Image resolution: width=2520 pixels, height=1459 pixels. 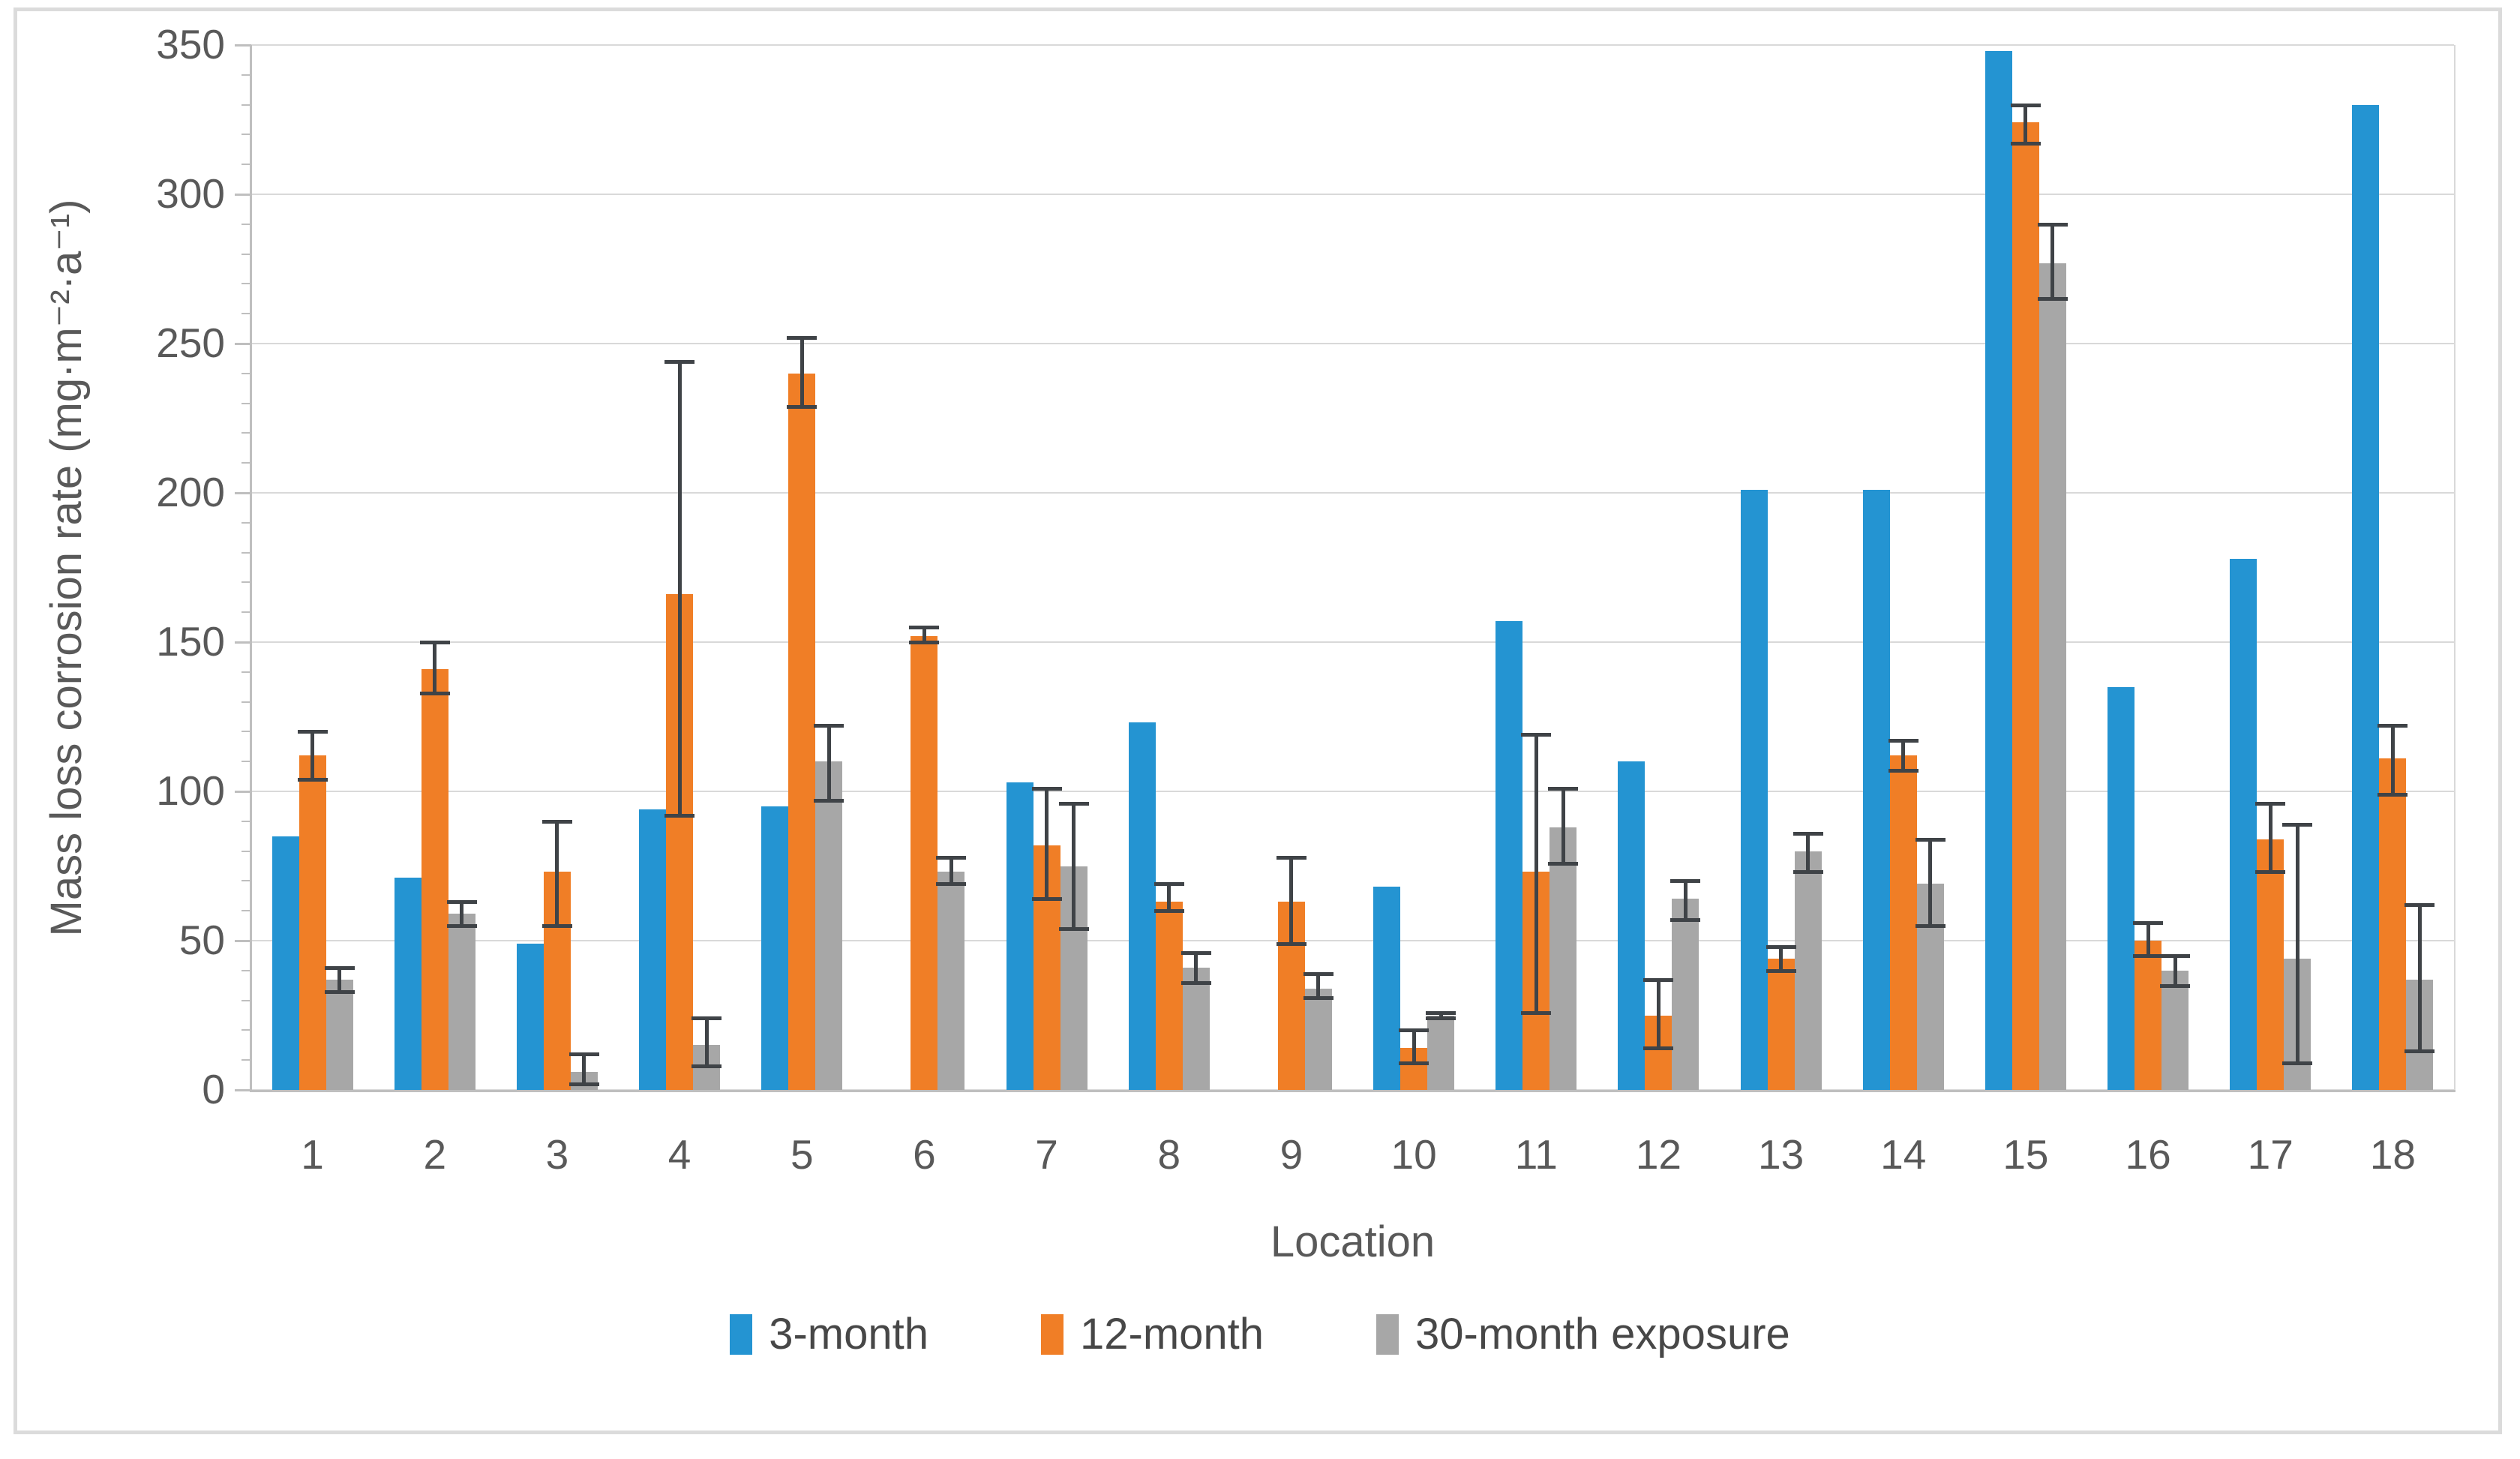 I want to click on error-bar-30-month exposure-loc-8, so click(x=1196, y=967).